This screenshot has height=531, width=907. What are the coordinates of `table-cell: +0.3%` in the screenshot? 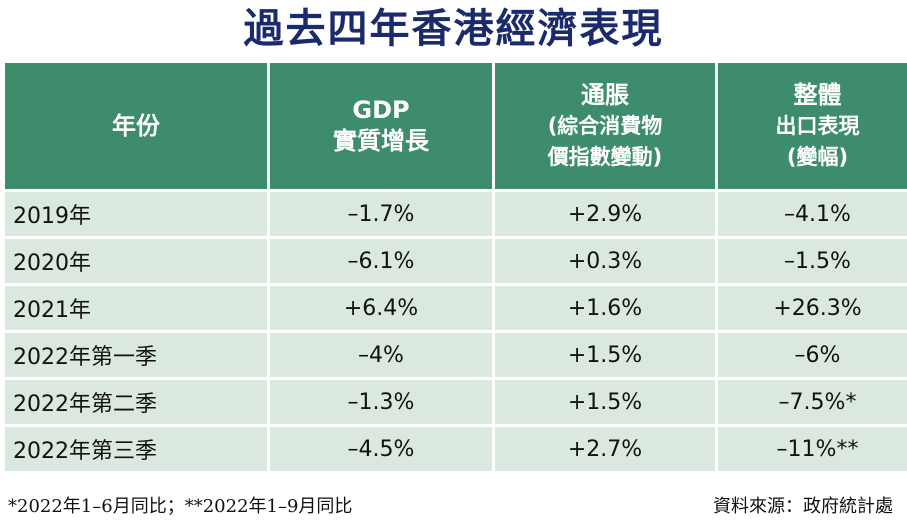 It's located at (605, 261).